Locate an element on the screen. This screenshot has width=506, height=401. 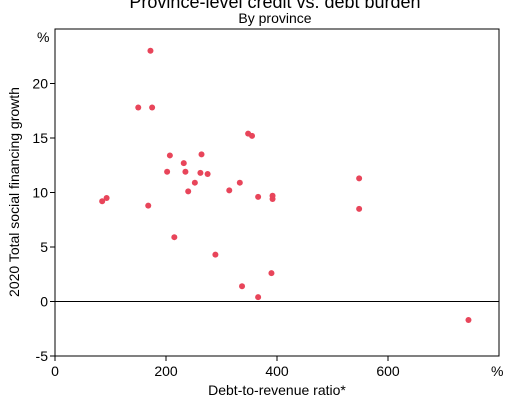
x-axis-label: Debt-to-revenue ratio* is located at coordinates (277, 390).